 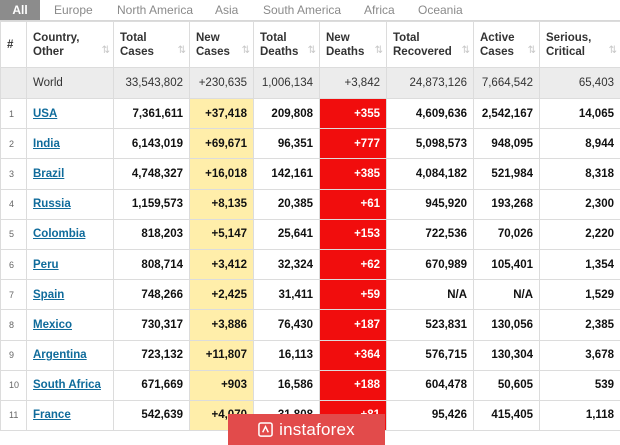 What do you see at coordinates (579, 295) in the screenshot?
I see `serious-critical-cell: 1,529` at bounding box center [579, 295].